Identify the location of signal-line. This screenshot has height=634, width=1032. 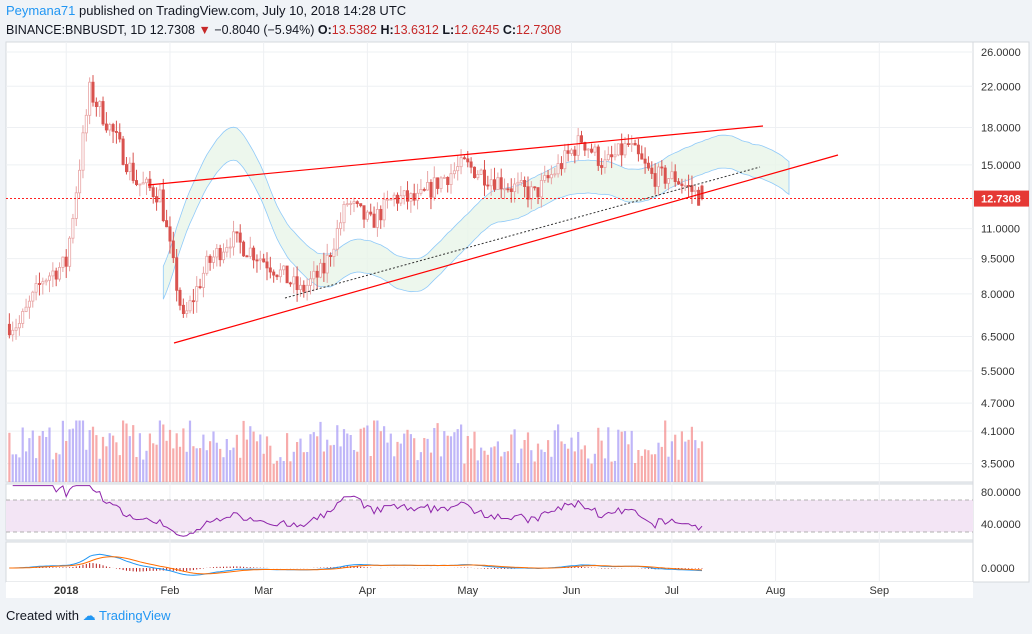
(356, 565).